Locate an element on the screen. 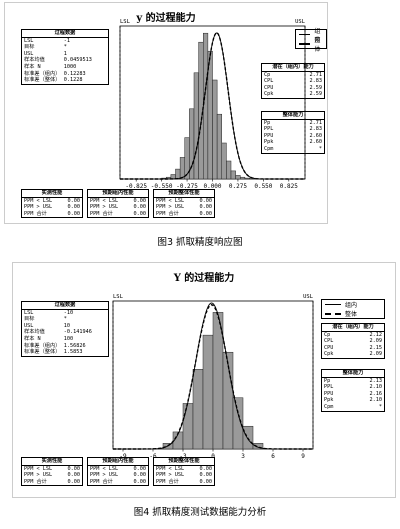 The image size is (400, 529). stat-value: 1.5853 is located at coordinates (73, 352).